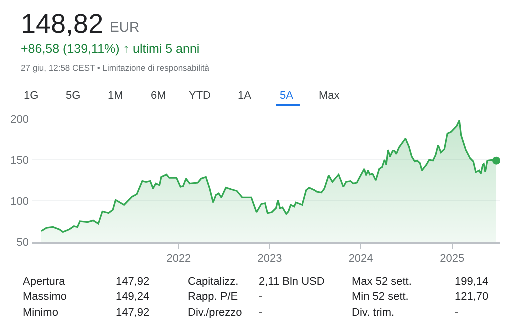 The width and height of the screenshot is (511, 333). What do you see at coordinates (125, 27) in the screenshot?
I see `text: EUR` at bounding box center [125, 27].